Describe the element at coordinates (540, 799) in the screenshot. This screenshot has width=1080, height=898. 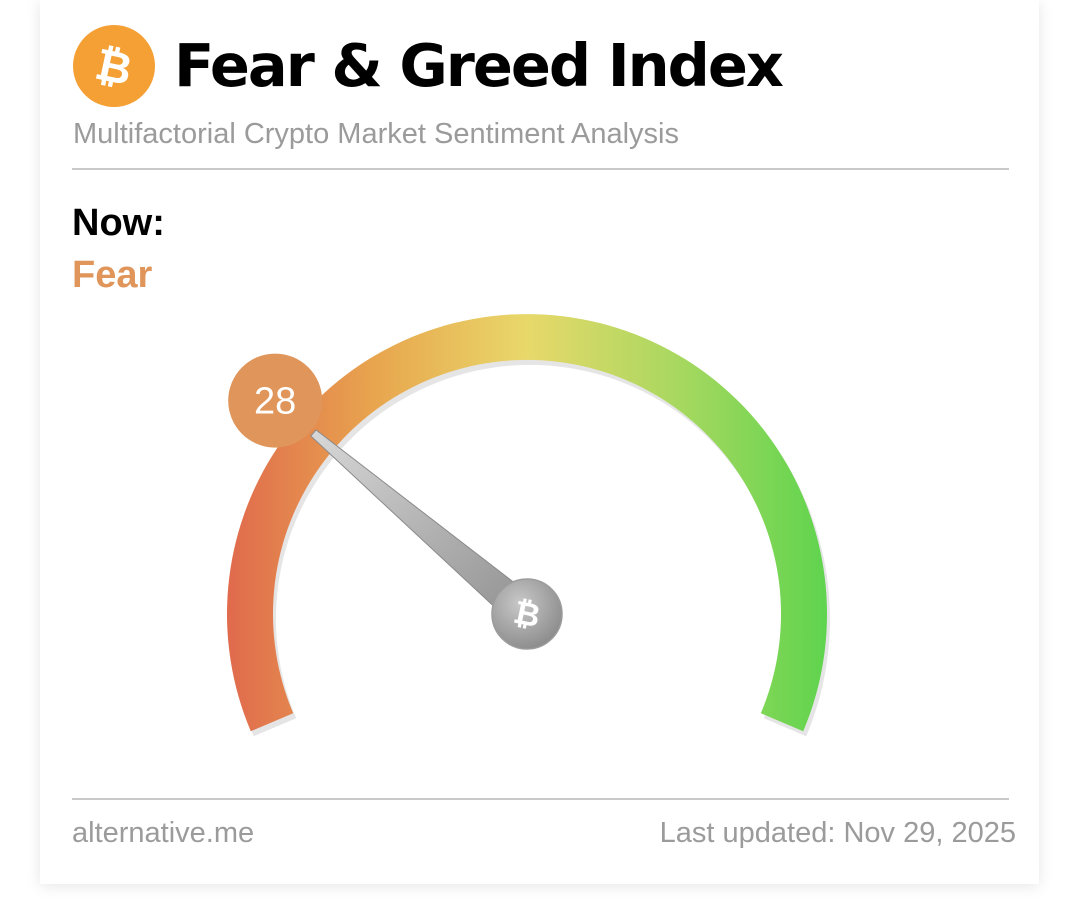
I see `footer-divider` at that location.